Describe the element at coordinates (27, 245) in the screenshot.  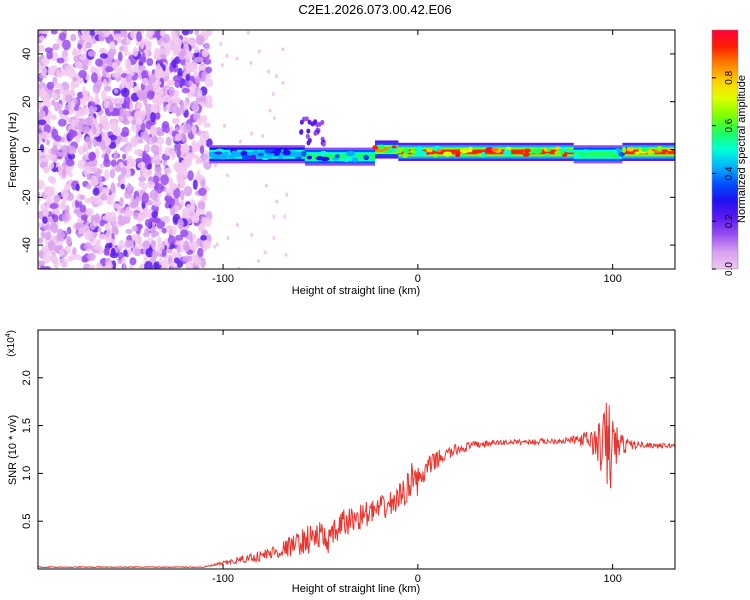
I see `y-tick-label: -40` at that location.